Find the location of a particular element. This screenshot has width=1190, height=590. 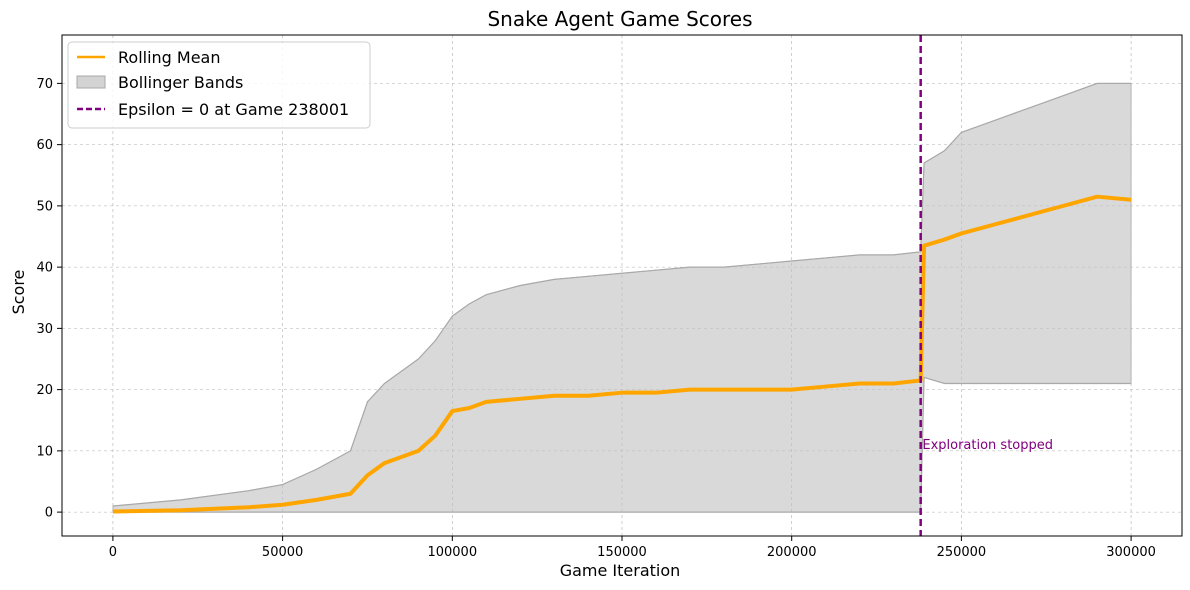

y-tick-label: 30 is located at coordinates (44, 329).